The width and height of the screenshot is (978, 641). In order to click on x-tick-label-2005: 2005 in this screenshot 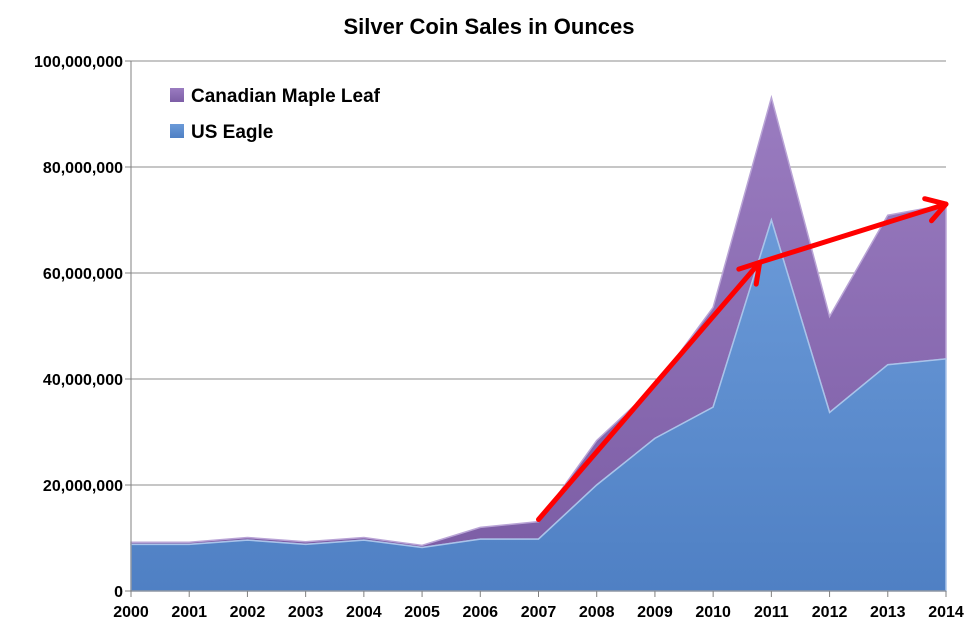, I will do `click(422, 612)`.